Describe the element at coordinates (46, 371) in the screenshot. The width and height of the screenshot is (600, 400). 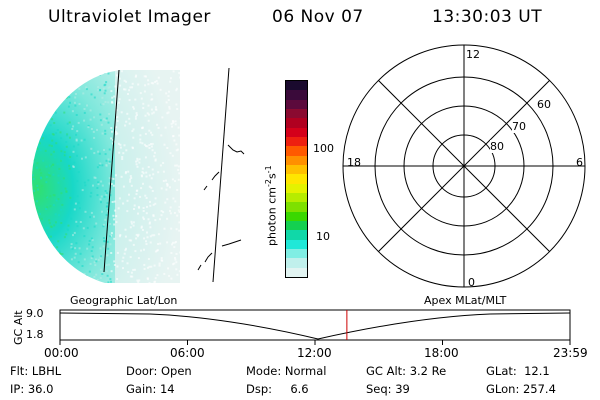
I see `flt-value: LBHL` at that location.